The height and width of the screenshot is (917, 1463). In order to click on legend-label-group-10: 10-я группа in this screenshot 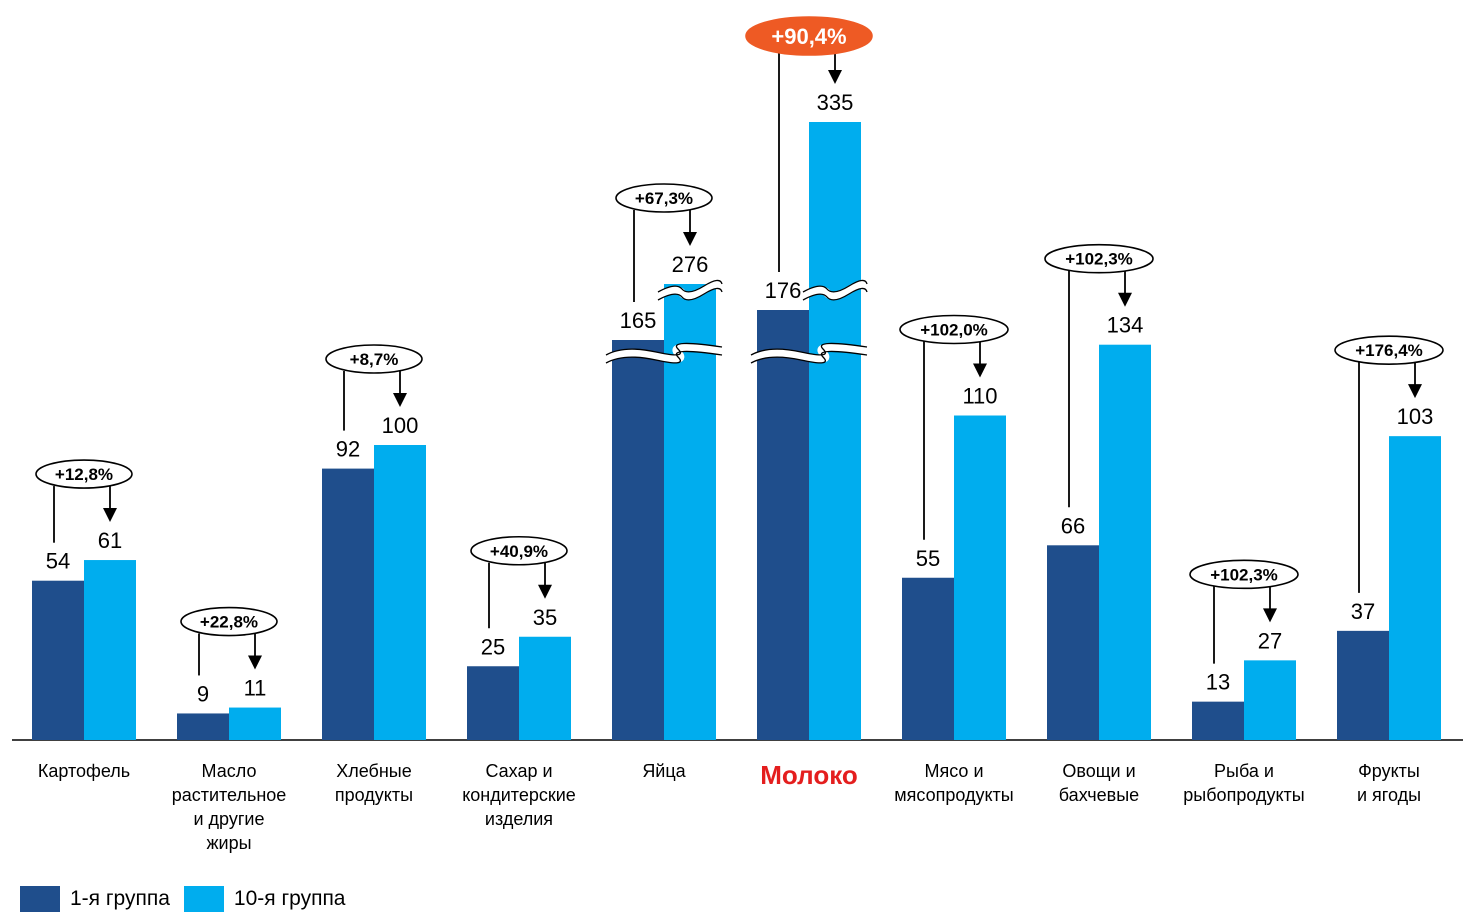, I will do `click(289, 898)`.